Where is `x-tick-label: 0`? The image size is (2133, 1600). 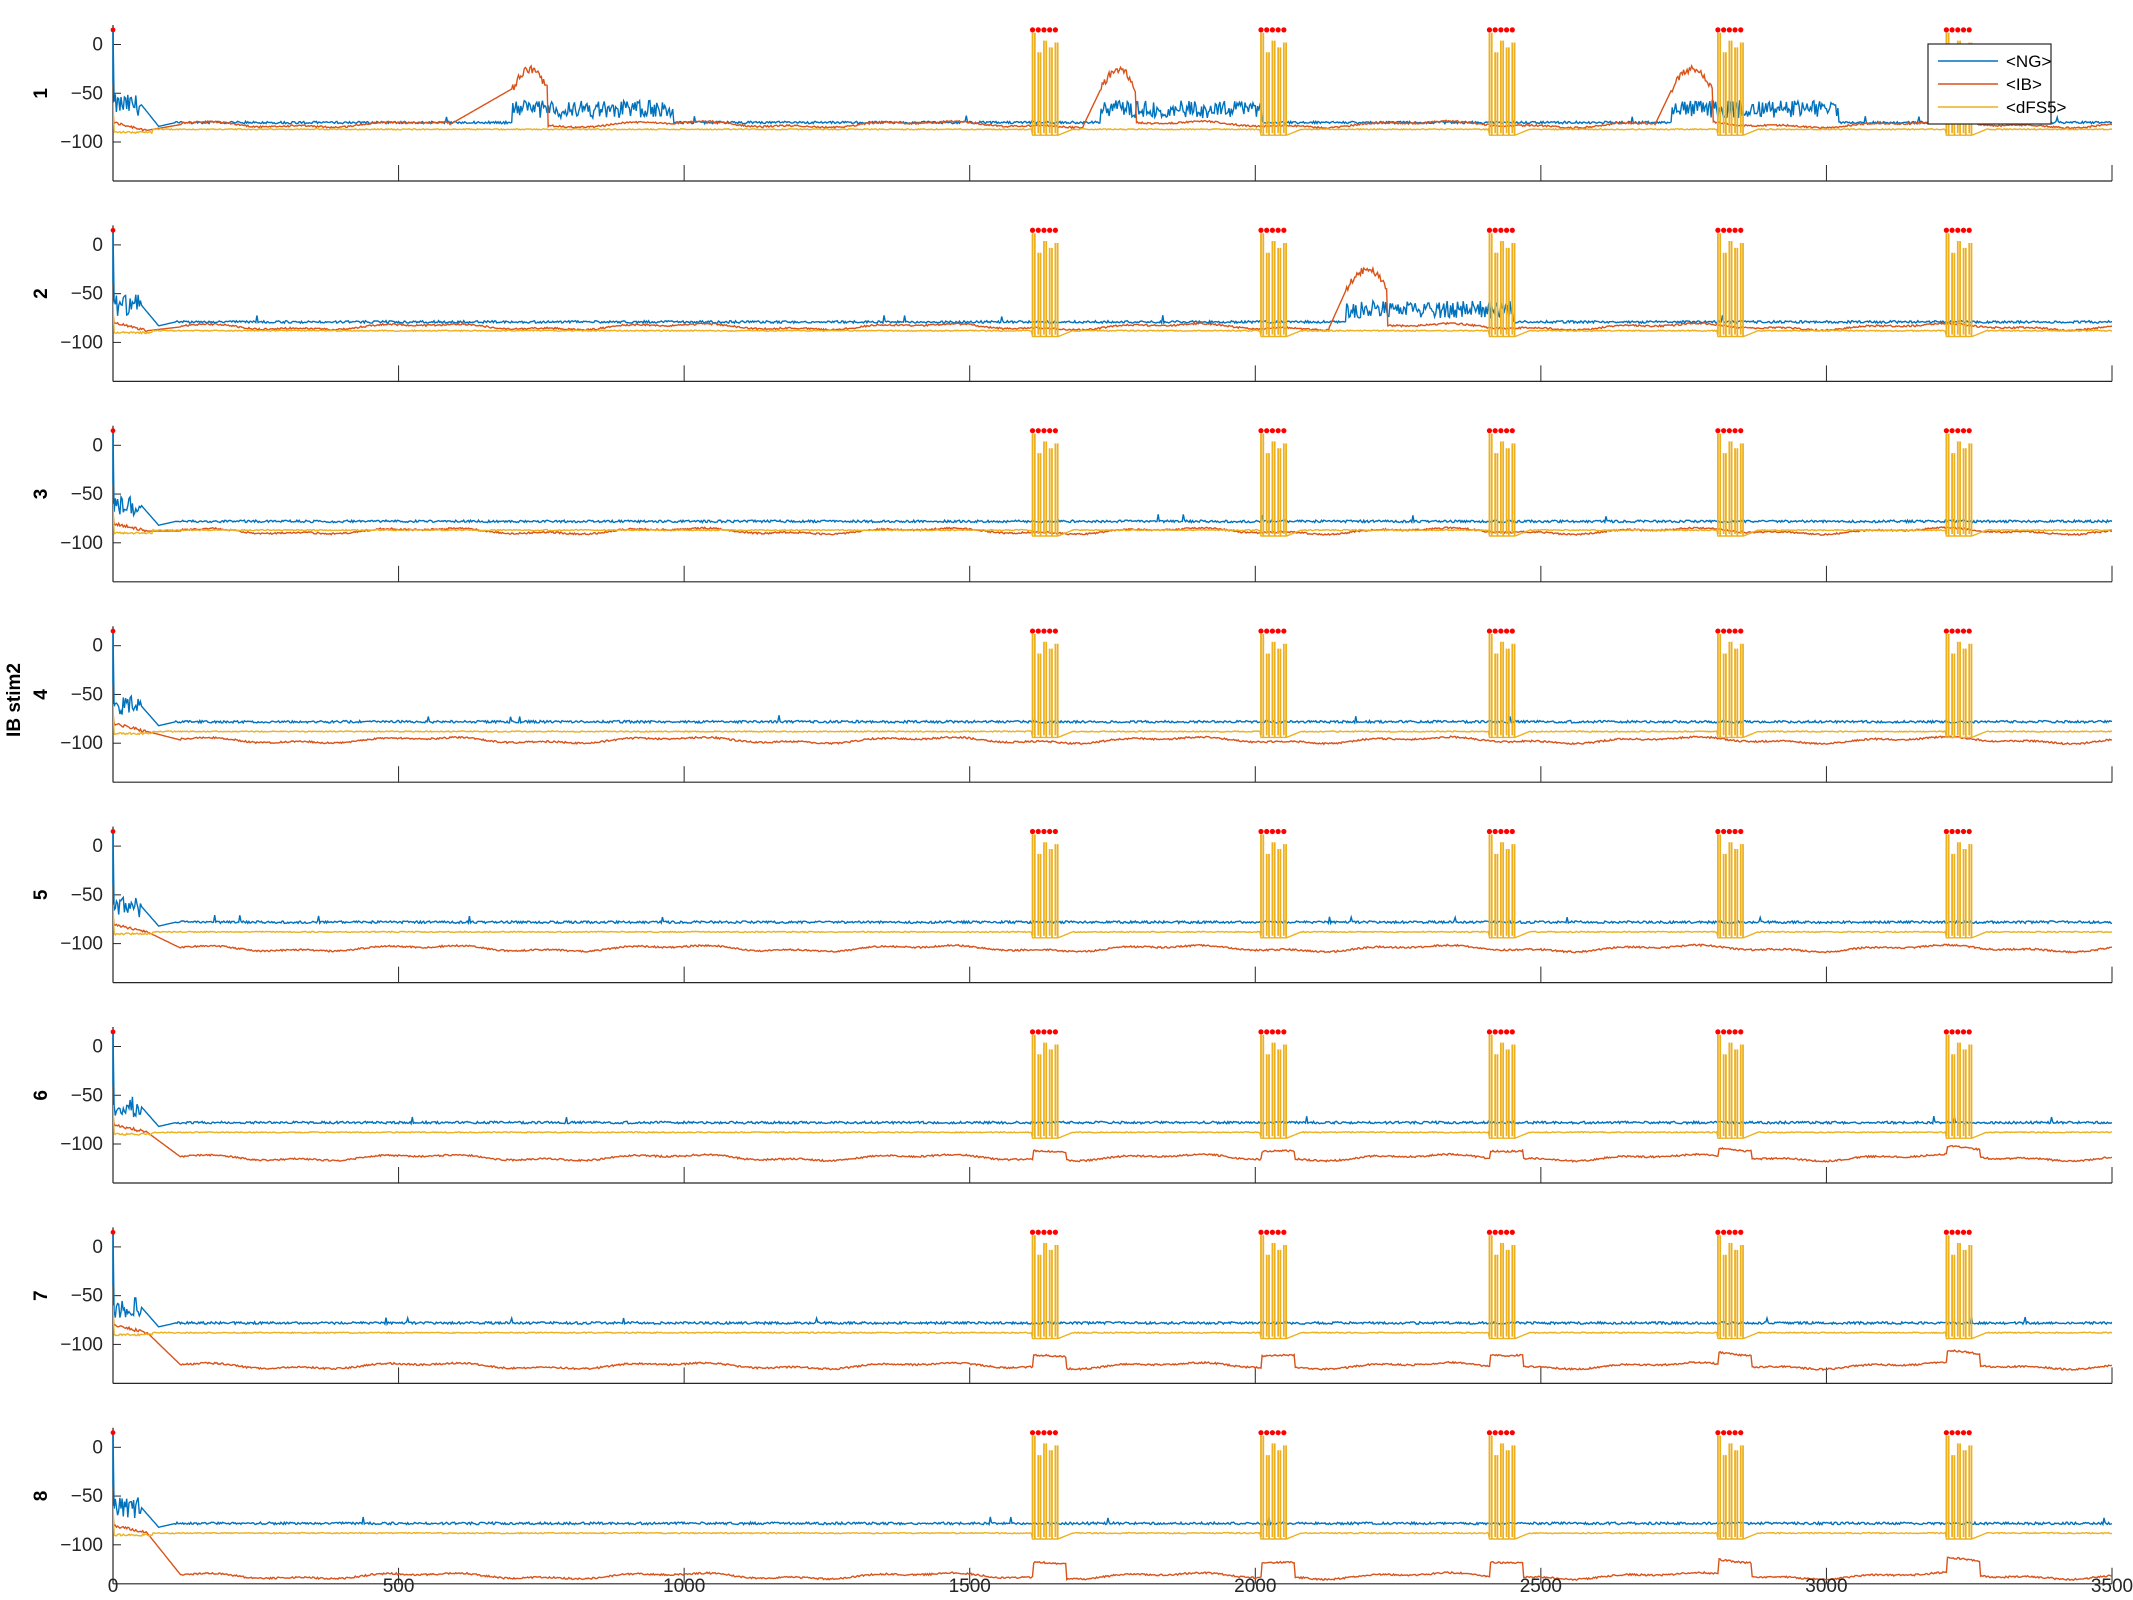
x-tick-label: 0 is located at coordinates (113, 1586).